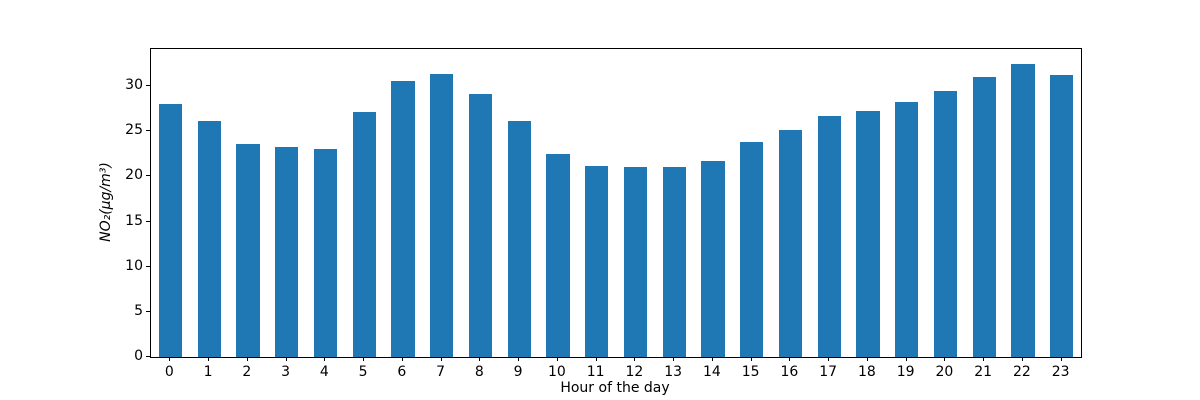  What do you see at coordinates (673, 372) in the screenshot?
I see `x-tick-label-13: 13` at bounding box center [673, 372].